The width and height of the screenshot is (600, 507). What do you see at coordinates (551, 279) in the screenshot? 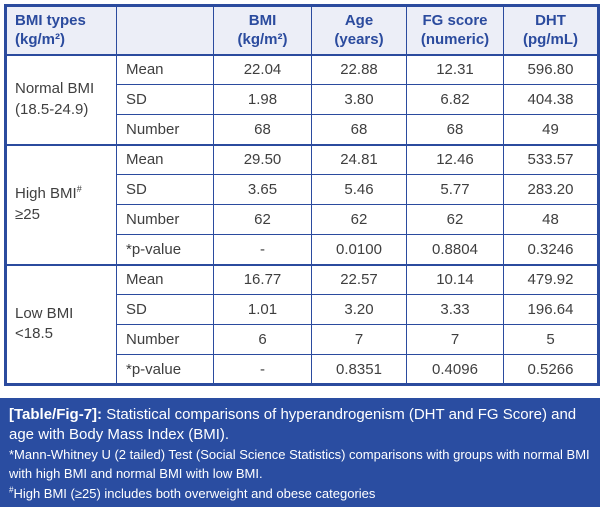
I see `table-cell: 479.92` at bounding box center [551, 279].